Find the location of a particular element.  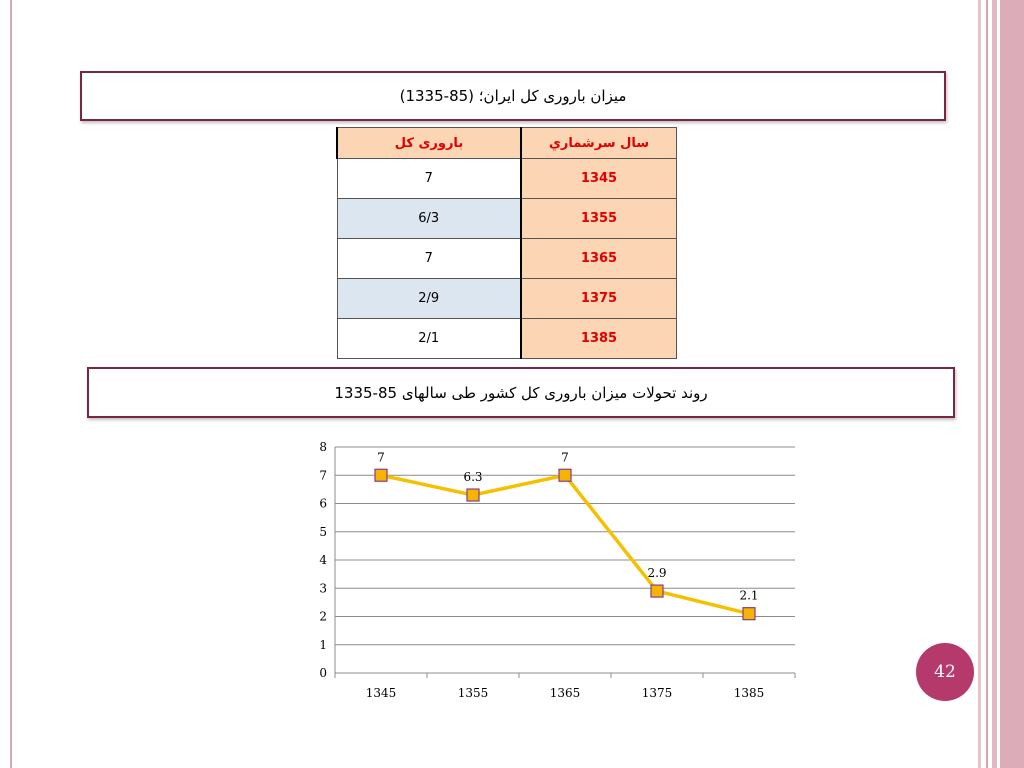

y-tick-label: 0 is located at coordinates (323, 673).